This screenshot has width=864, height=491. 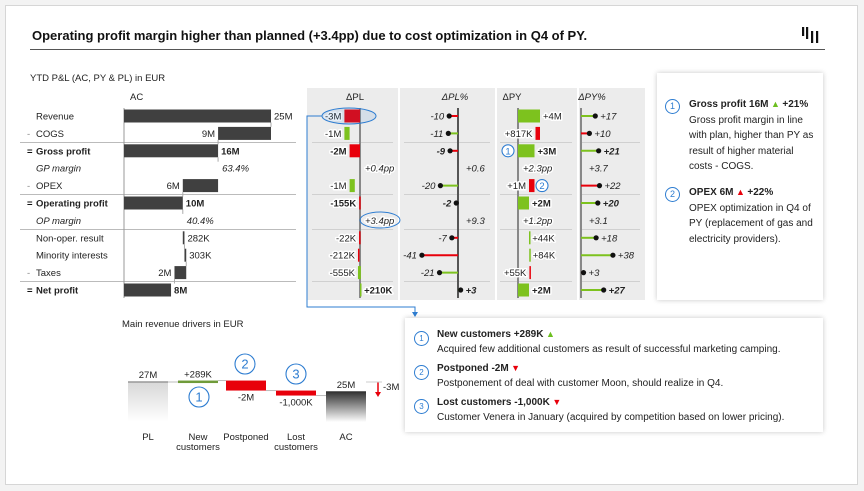 What do you see at coordinates (447, 204) in the screenshot?
I see `percent-label: -2` at bounding box center [447, 204].